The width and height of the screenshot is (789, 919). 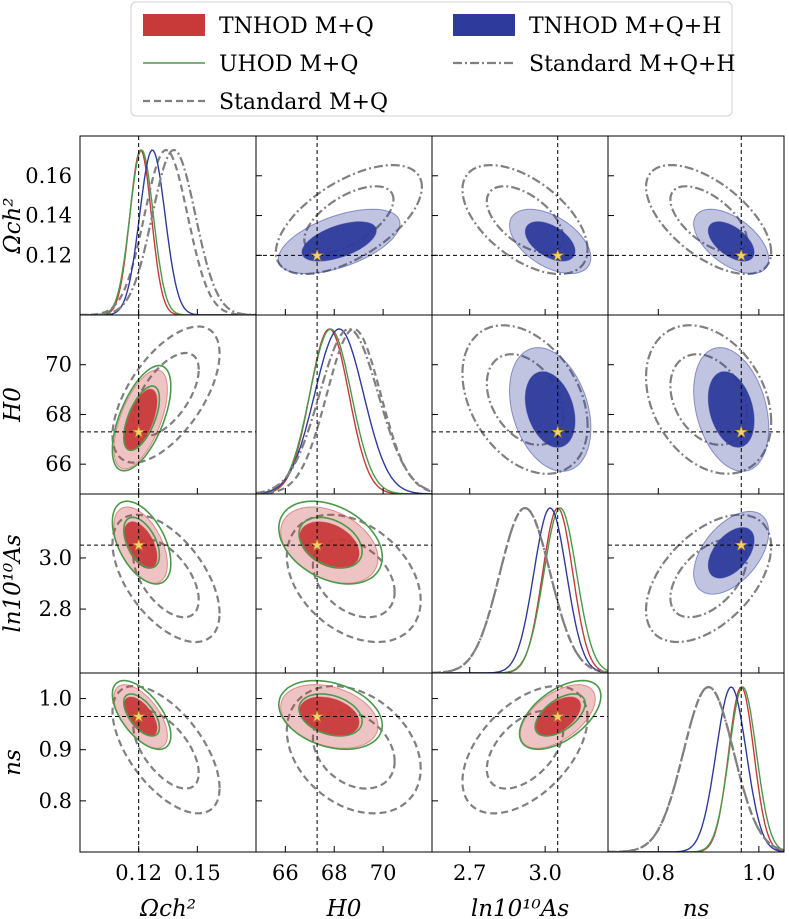 I want to click on panel-omch2-vs-lnAs: ★, so click(x=520, y=225).